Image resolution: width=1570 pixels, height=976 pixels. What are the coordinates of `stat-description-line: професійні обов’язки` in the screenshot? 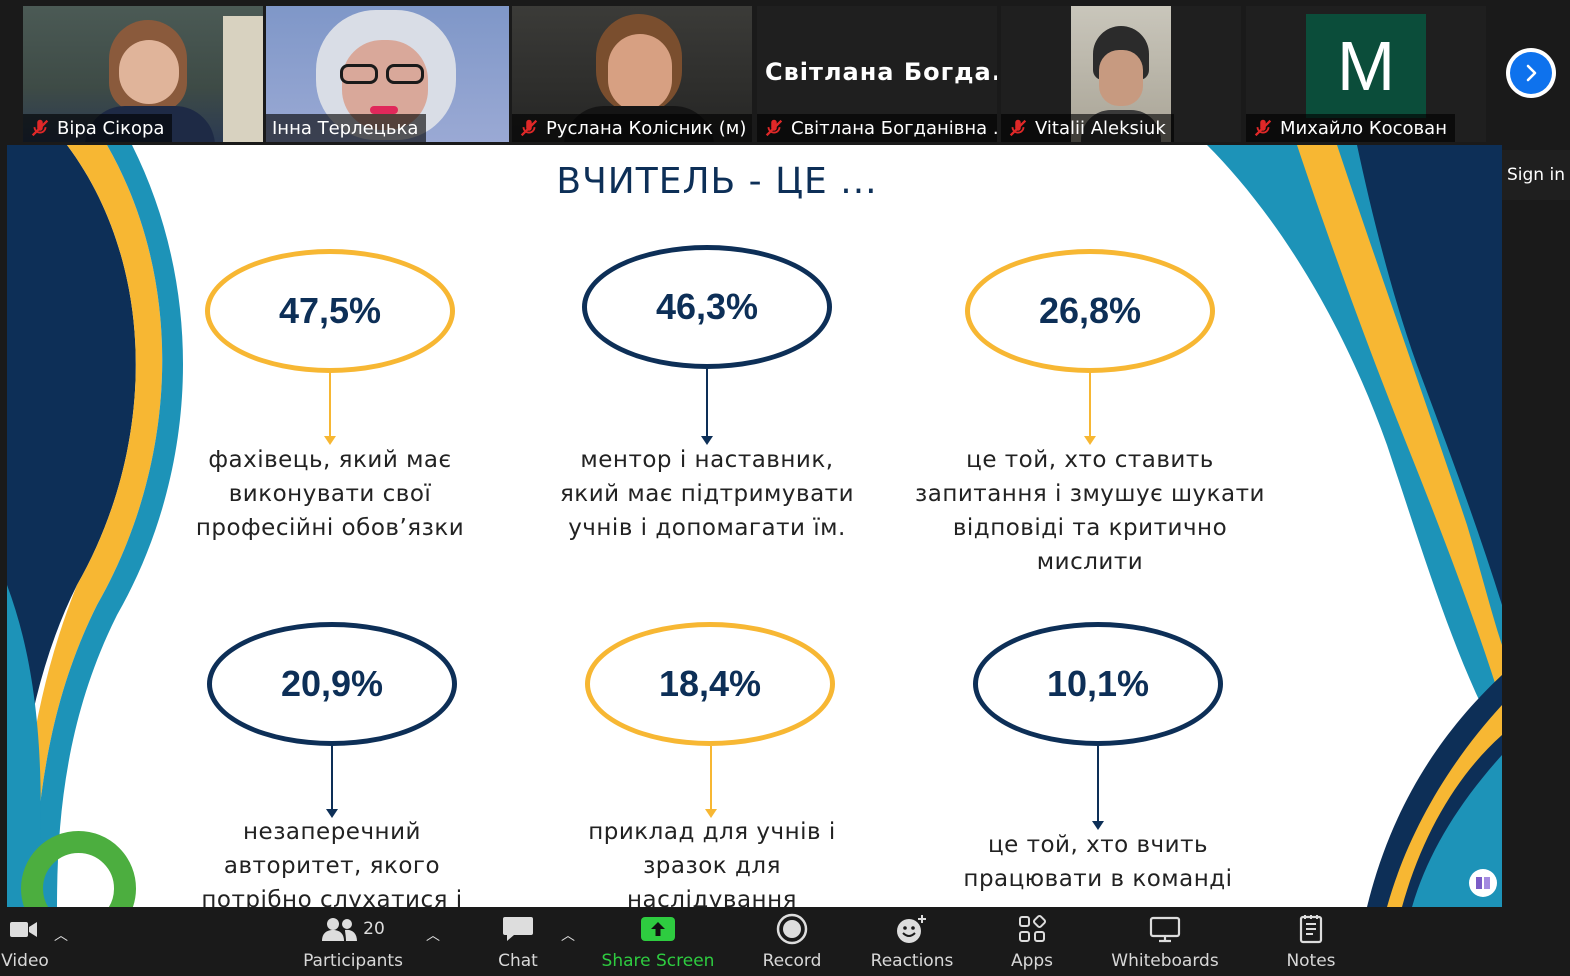 It's located at (330, 528).